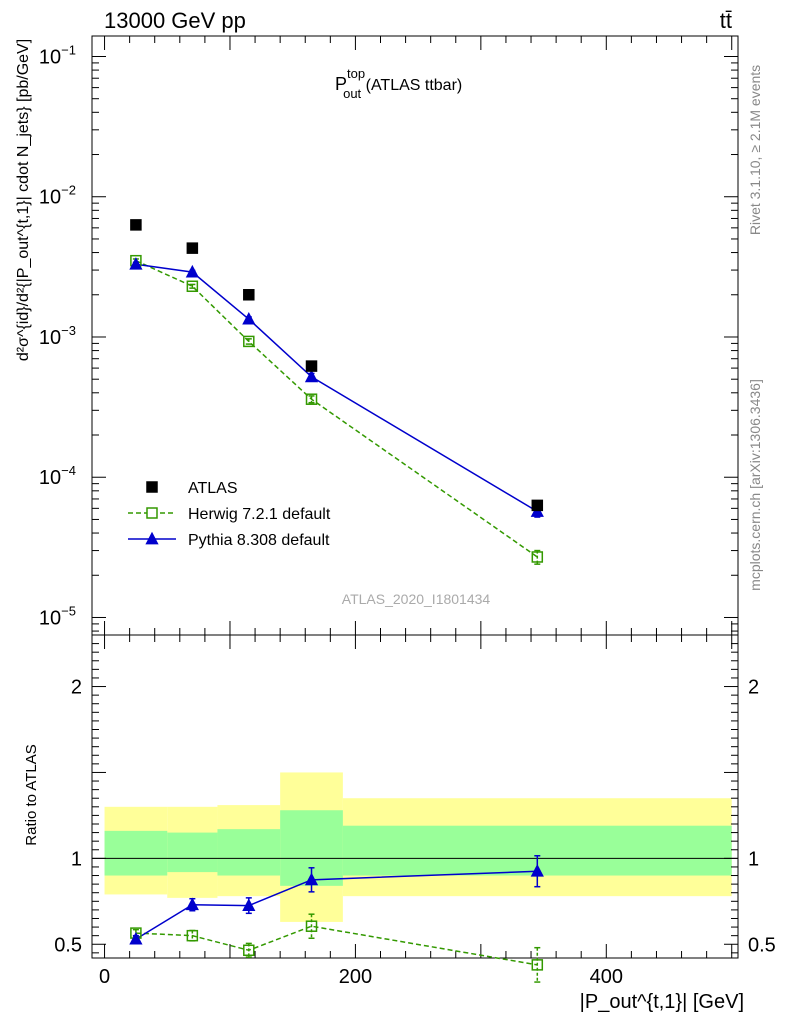  What do you see at coordinates (606, 977) in the screenshot?
I see `x-tick-label: 400` at bounding box center [606, 977].